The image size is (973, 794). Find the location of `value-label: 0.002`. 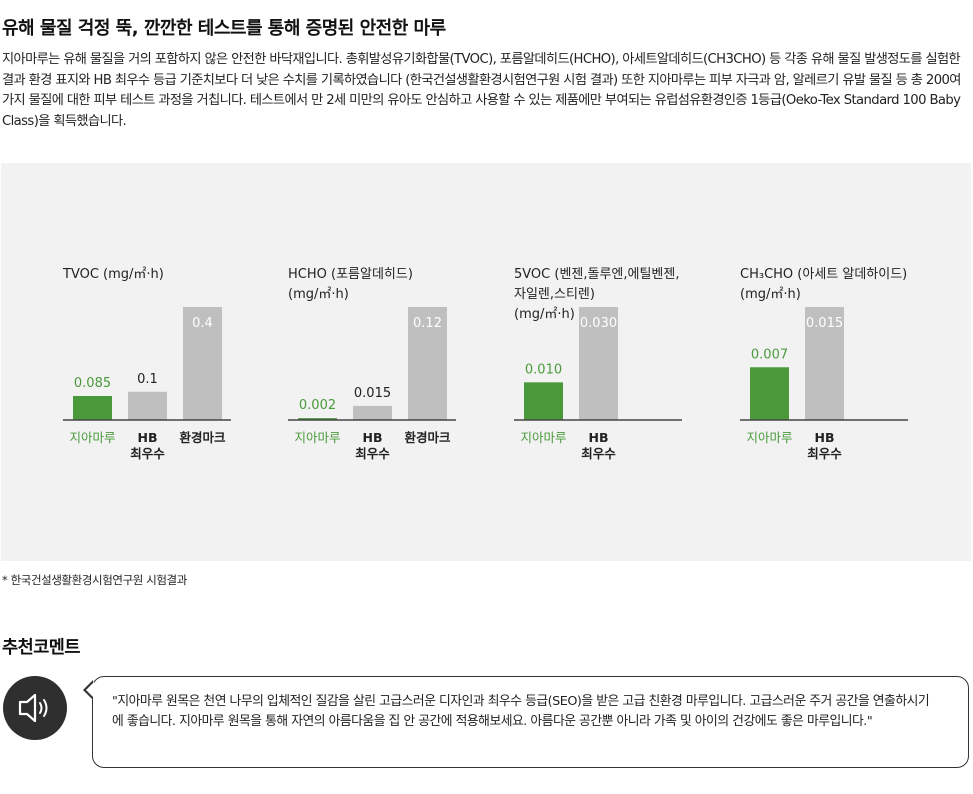

value-label: 0.002 is located at coordinates (317, 405).